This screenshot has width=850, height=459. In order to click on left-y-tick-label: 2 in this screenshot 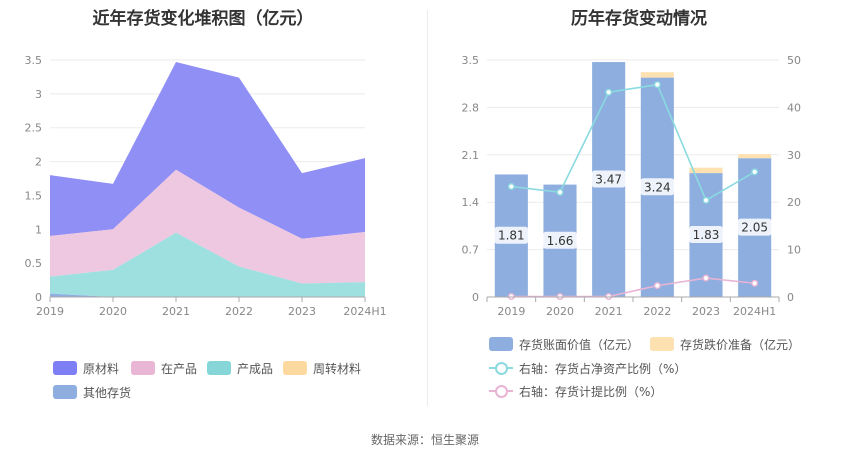, I will do `click(38, 162)`.